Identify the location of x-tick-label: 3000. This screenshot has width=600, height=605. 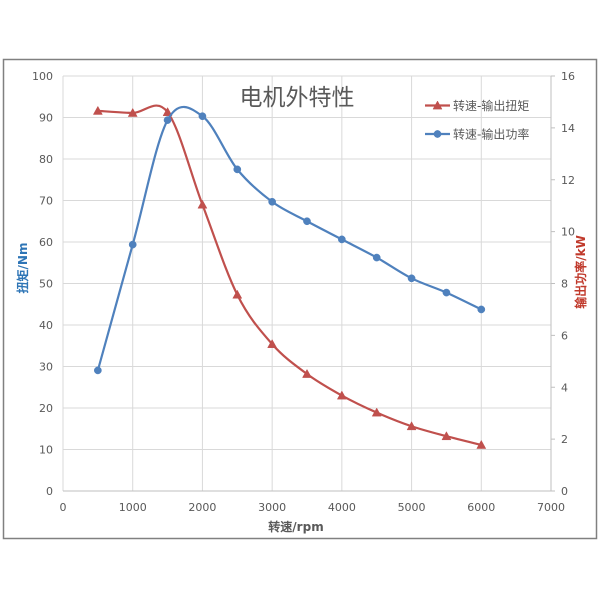
(272, 507).